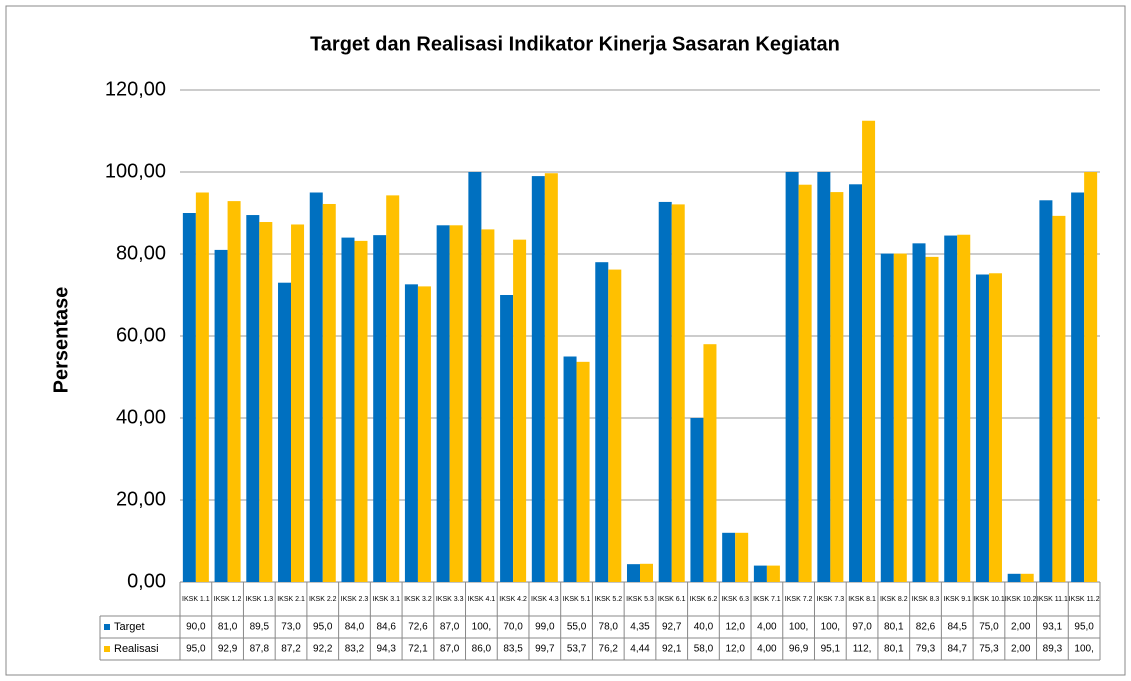 The height and width of the screenshot is (681, 1131). Describe the element at coordinates (228, 649) in the screenshot. I see `table-value: 92,9` at that location.